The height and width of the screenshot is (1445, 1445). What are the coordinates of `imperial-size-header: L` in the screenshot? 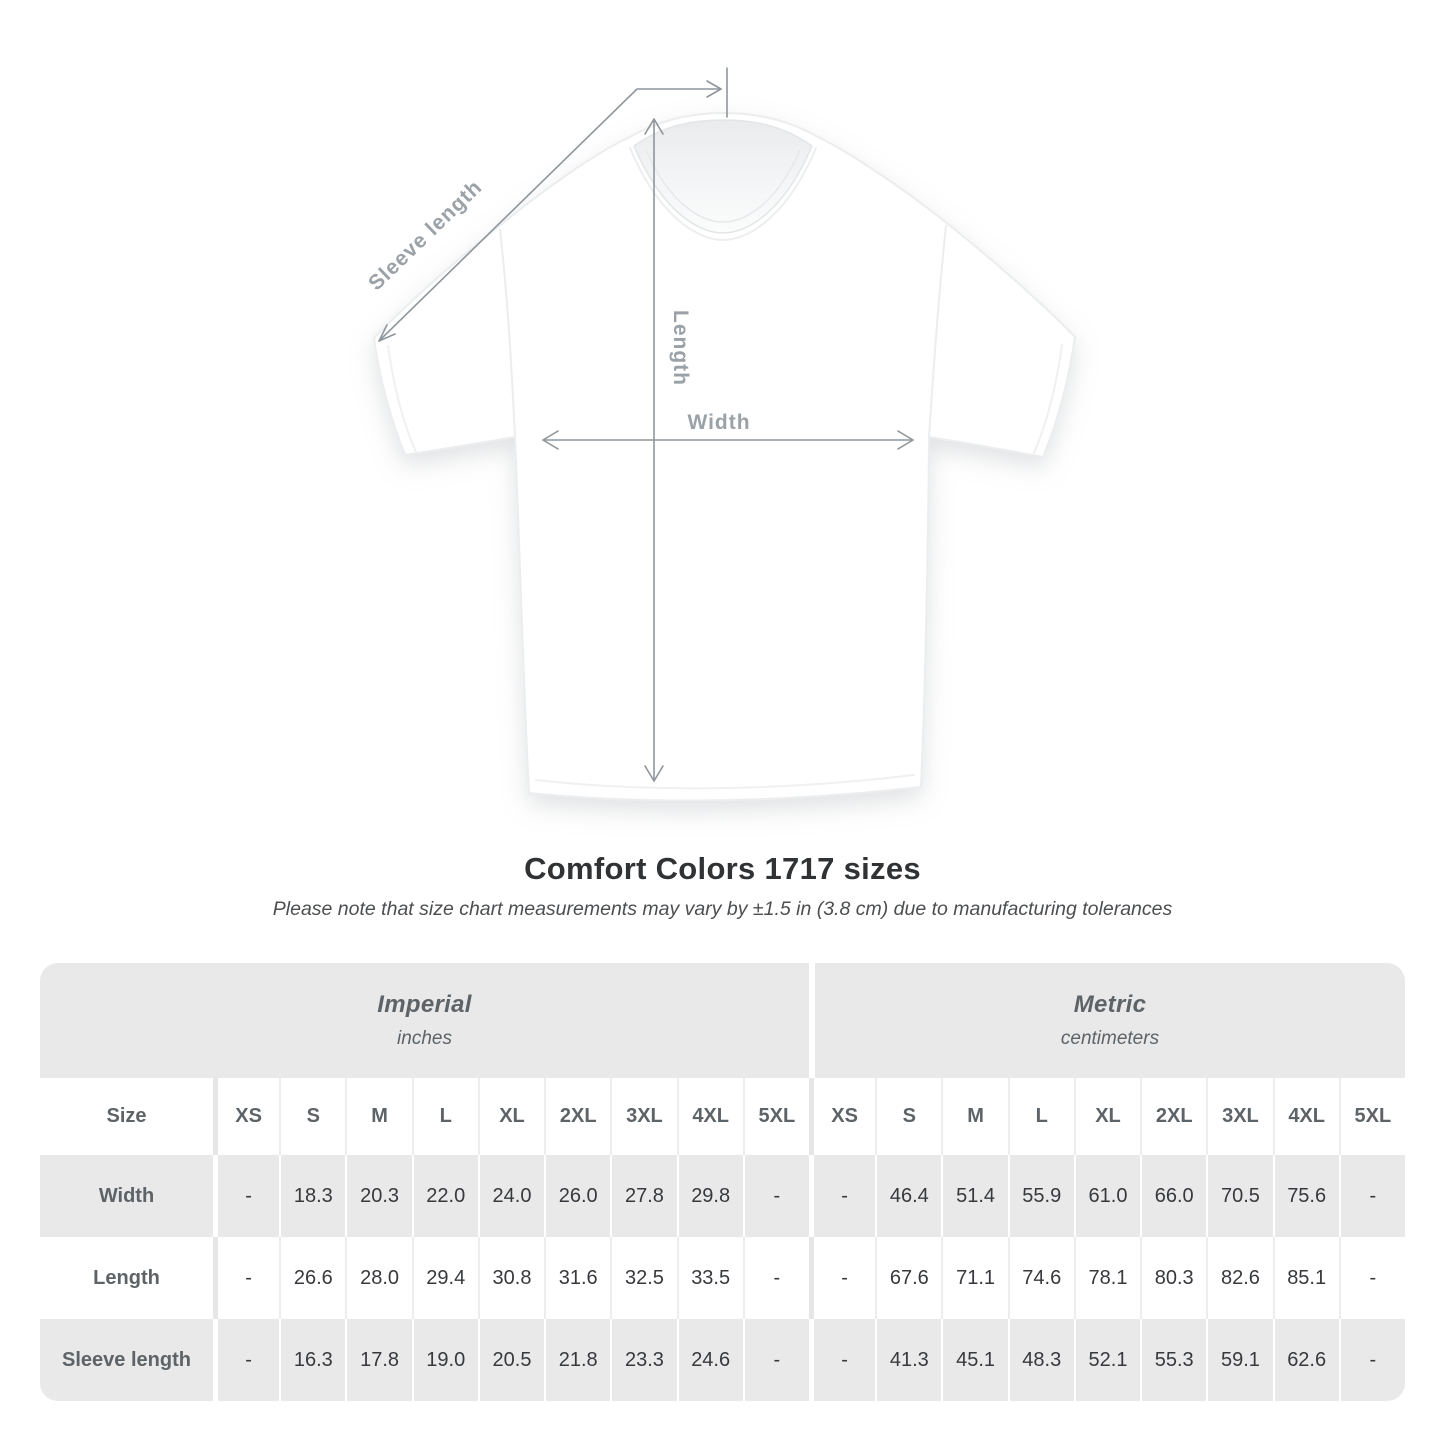 It's located at (444, 1116).